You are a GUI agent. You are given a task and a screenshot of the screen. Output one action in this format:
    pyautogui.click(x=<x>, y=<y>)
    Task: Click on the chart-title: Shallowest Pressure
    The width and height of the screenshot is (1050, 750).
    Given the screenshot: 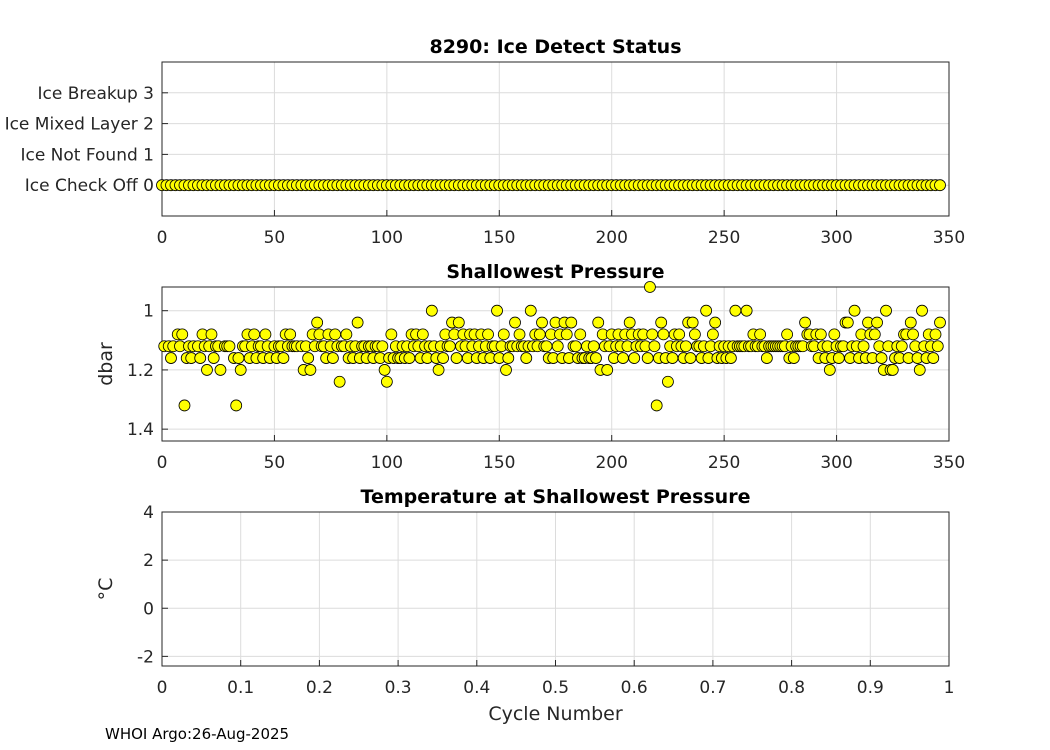 What is the action you would take?
    pyautogui.click(x=555, y=272)
    